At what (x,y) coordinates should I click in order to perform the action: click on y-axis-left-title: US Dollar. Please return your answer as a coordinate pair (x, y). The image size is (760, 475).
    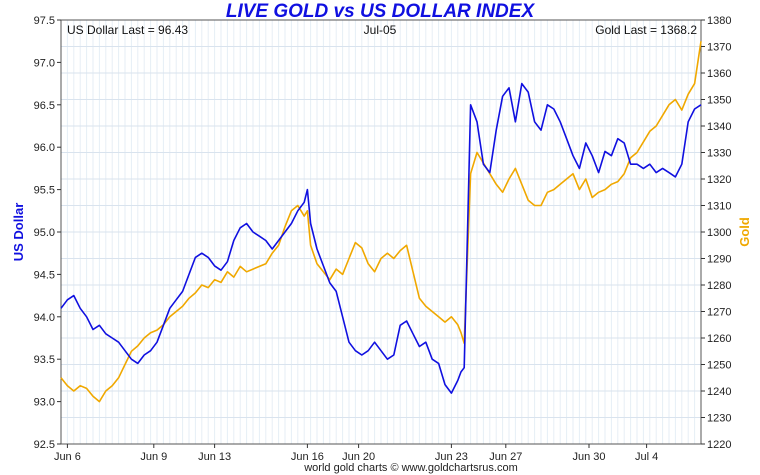
    Looking at the image, I should click on (18, 232).